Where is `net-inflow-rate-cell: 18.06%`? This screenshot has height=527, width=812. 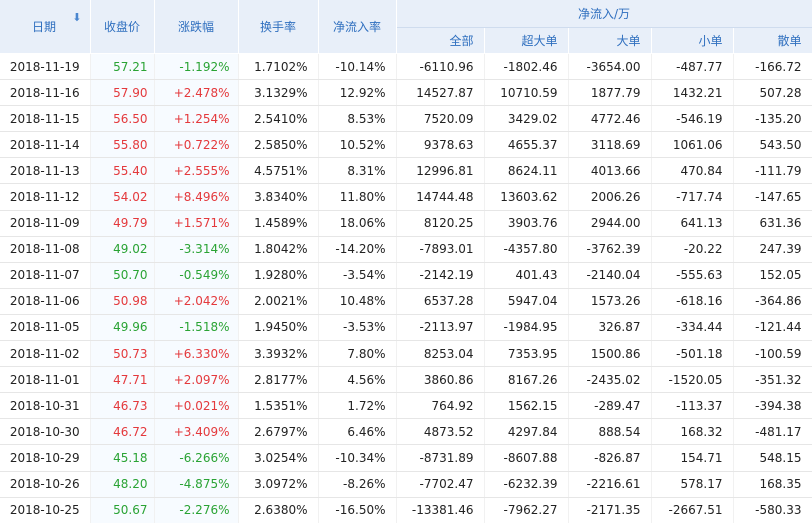
net-inflow-rate-cell: 18.06% is located at coordinates (357, 223).